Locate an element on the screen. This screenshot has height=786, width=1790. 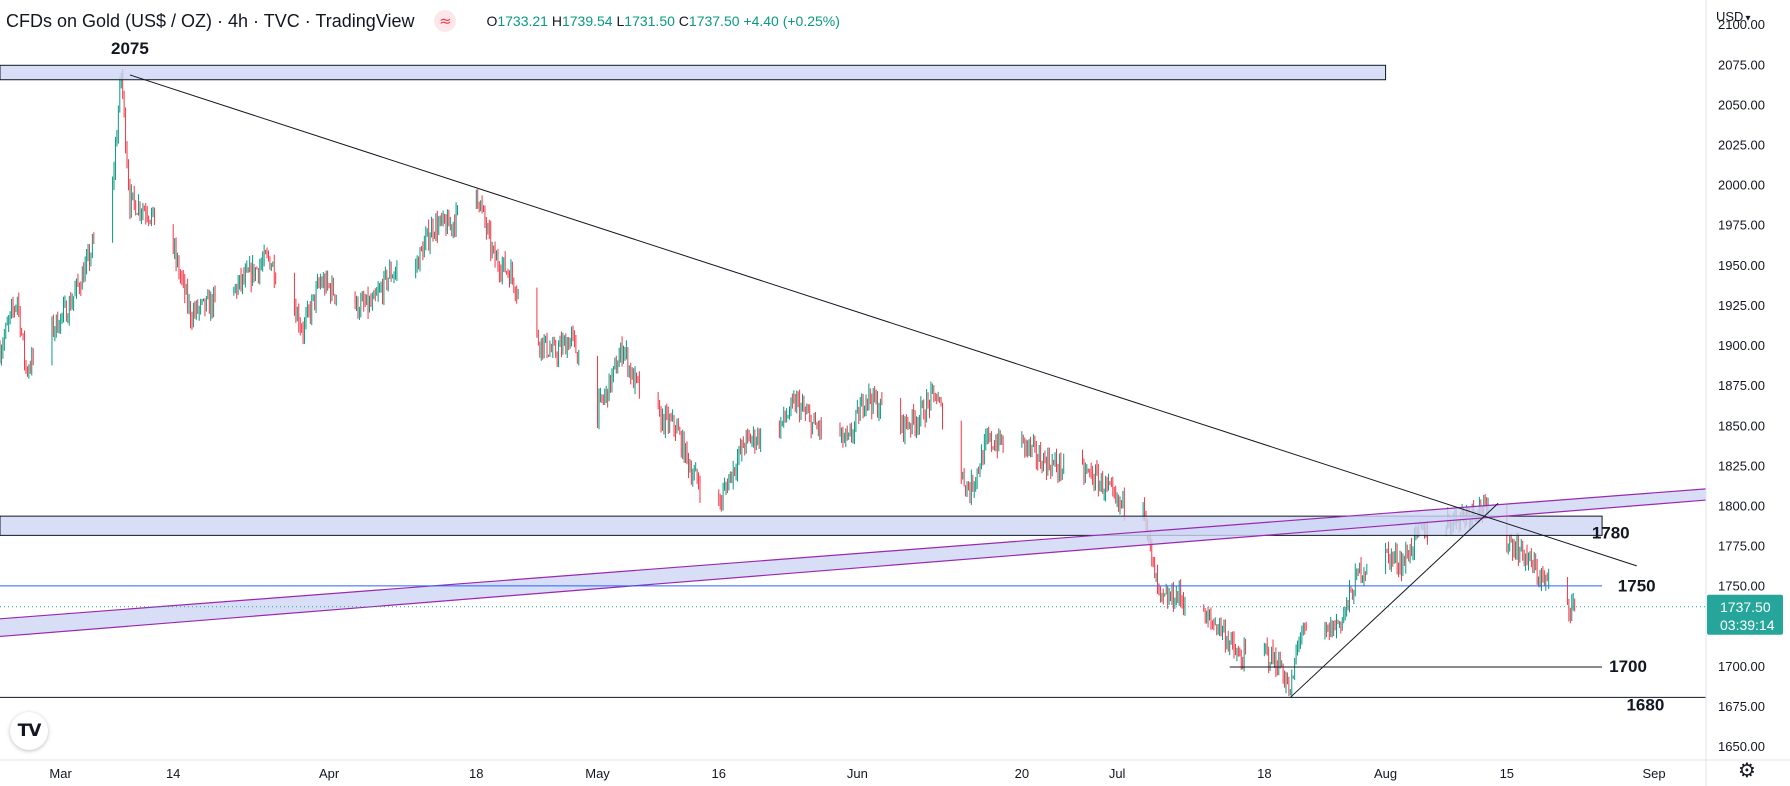
gear-icon: ⚙ is located at coordinates (1747, 770).